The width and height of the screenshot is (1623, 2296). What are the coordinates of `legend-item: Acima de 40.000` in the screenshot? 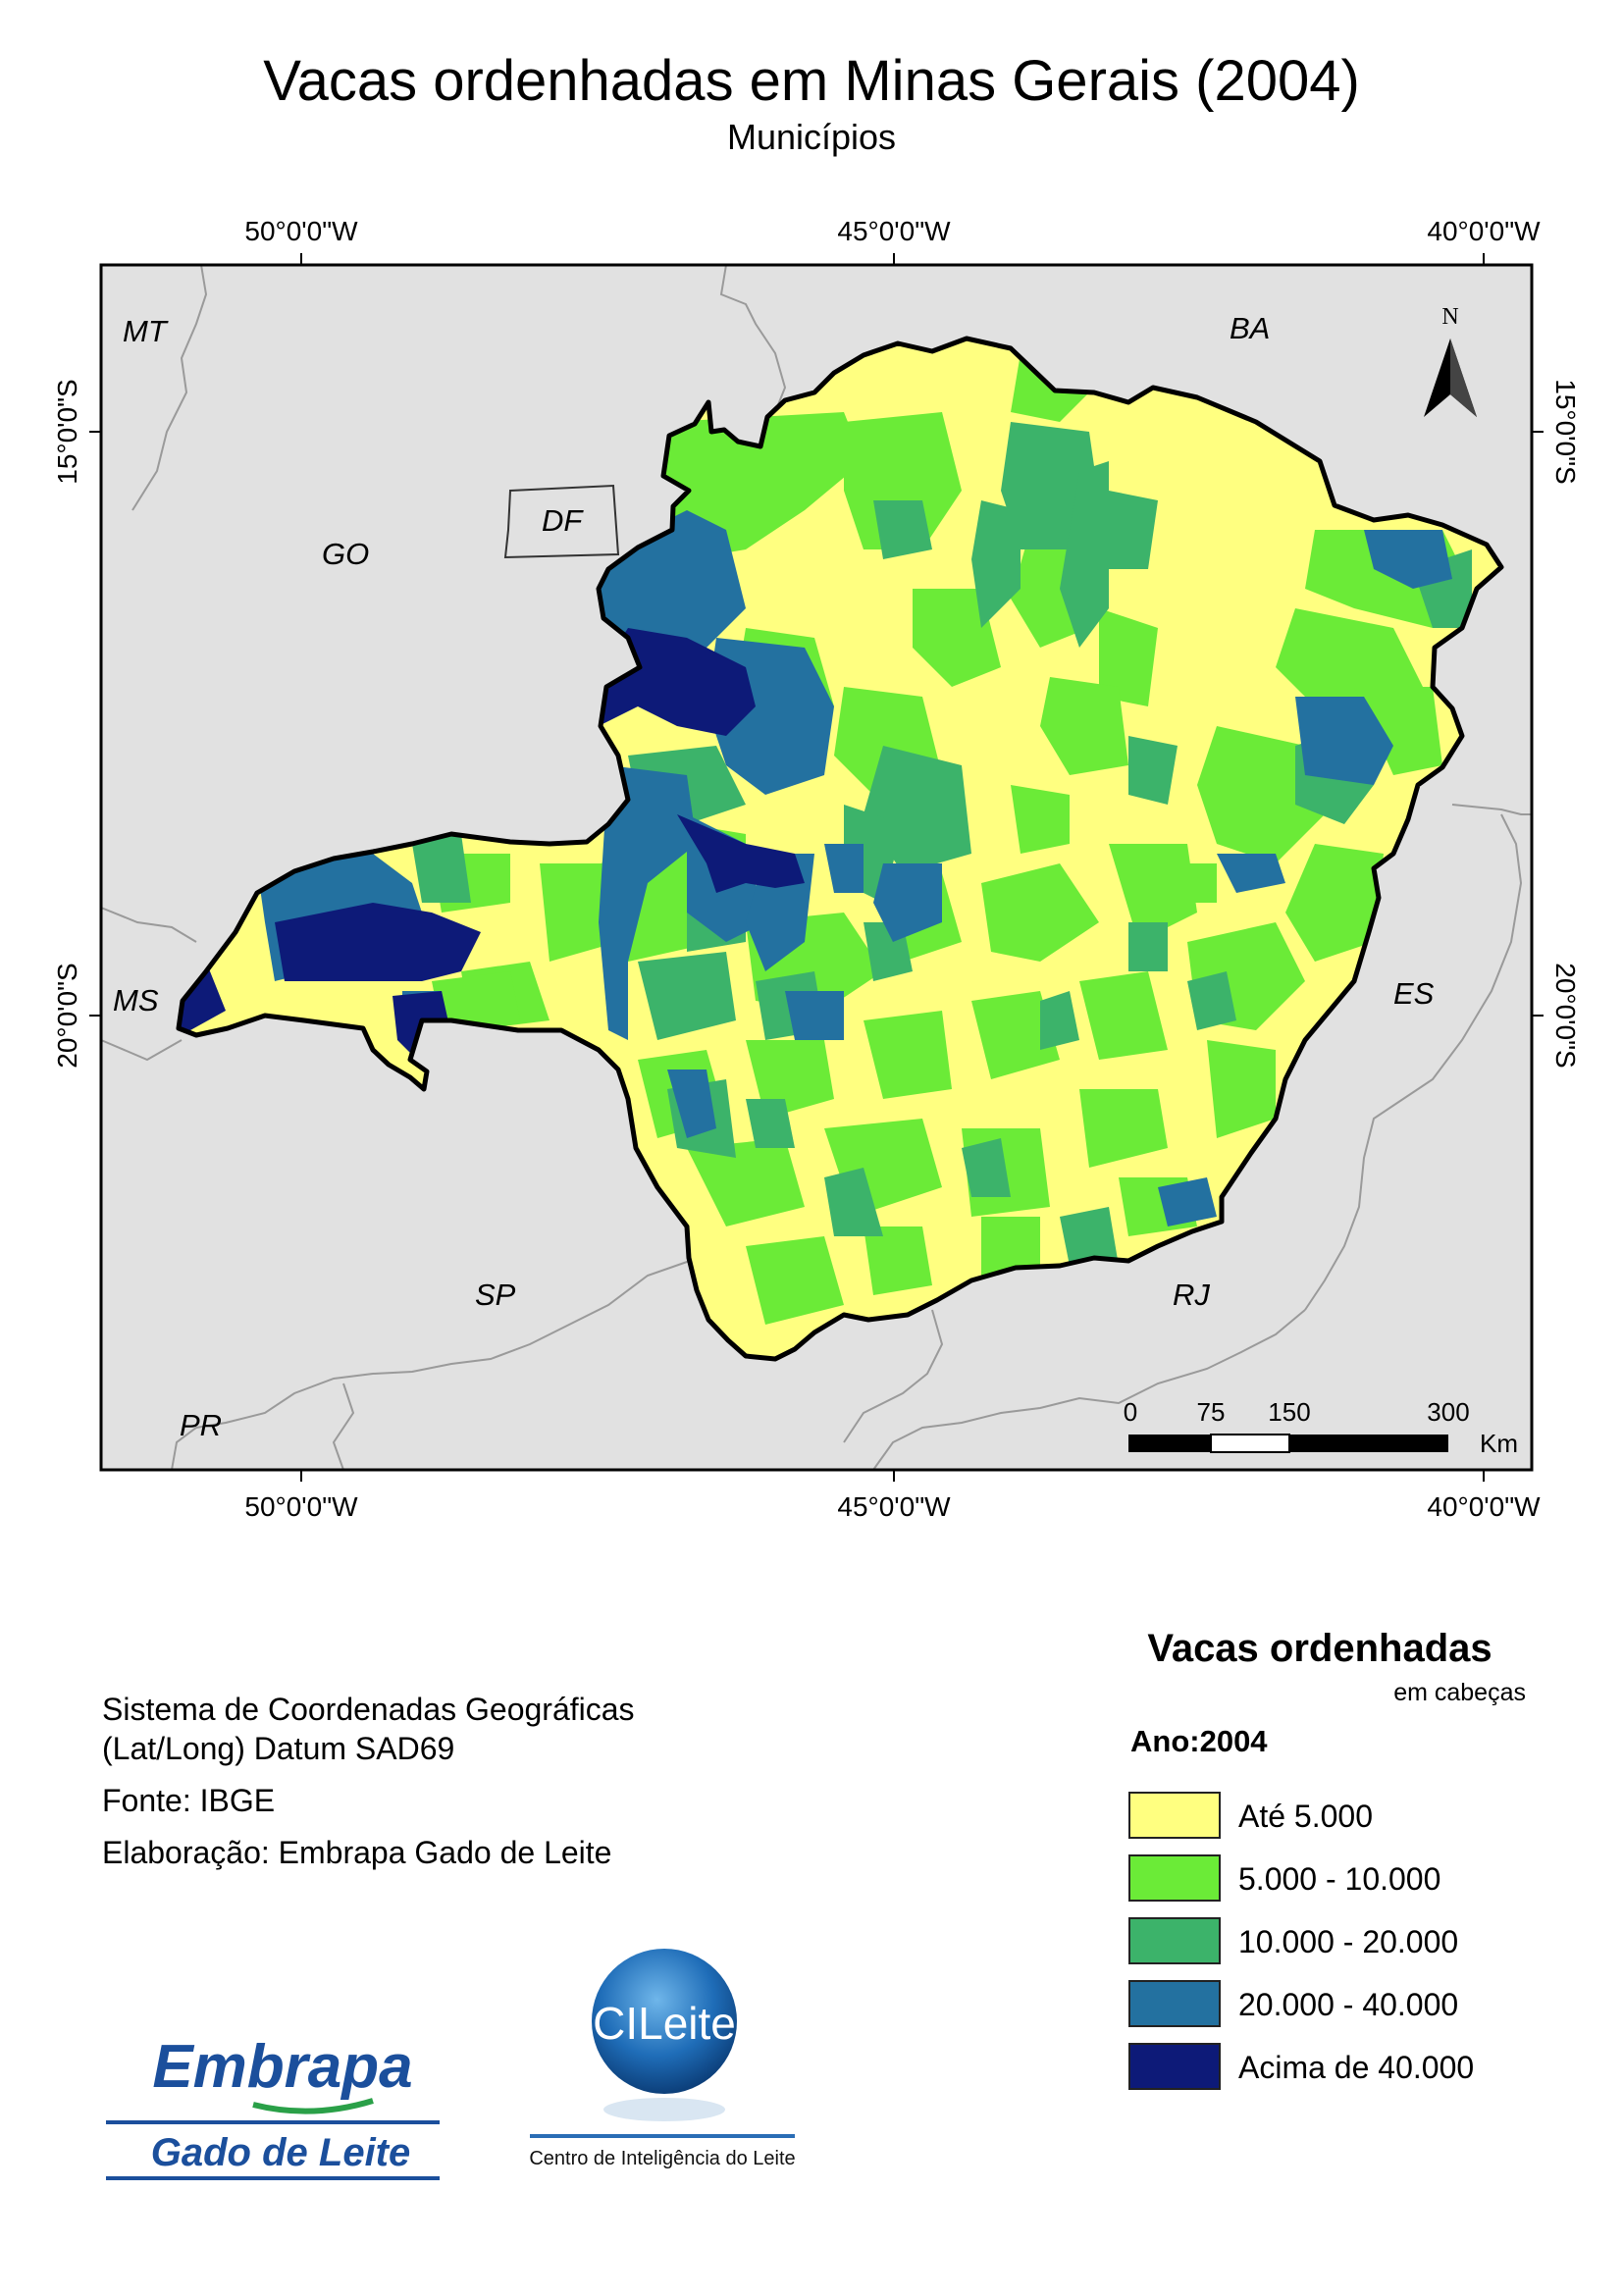 It's located at (1334, 2068).